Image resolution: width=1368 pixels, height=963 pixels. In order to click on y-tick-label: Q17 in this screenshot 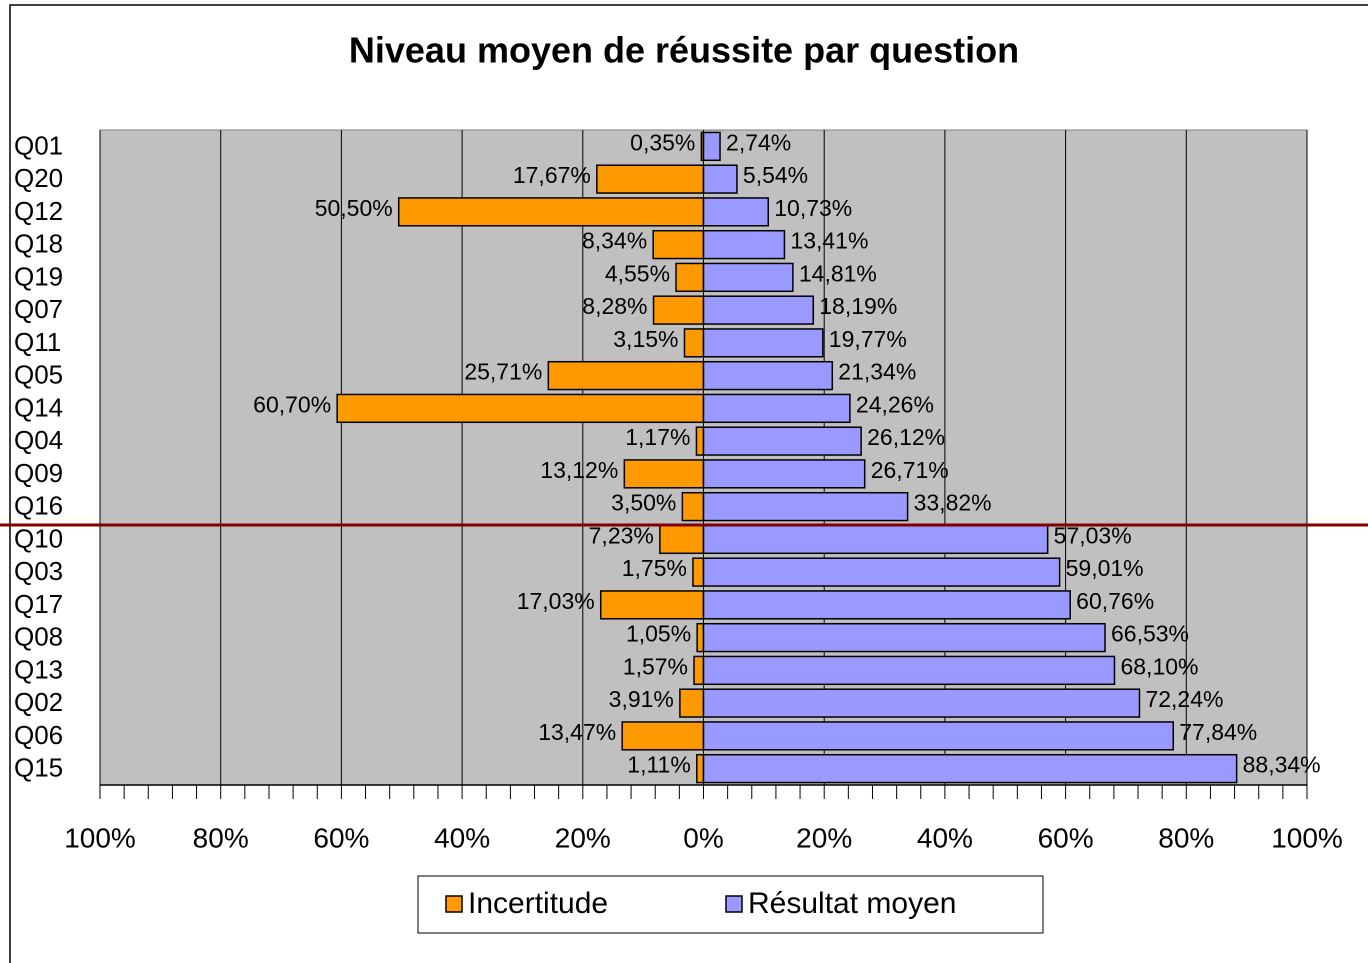, I will do `click(38, 604)`.